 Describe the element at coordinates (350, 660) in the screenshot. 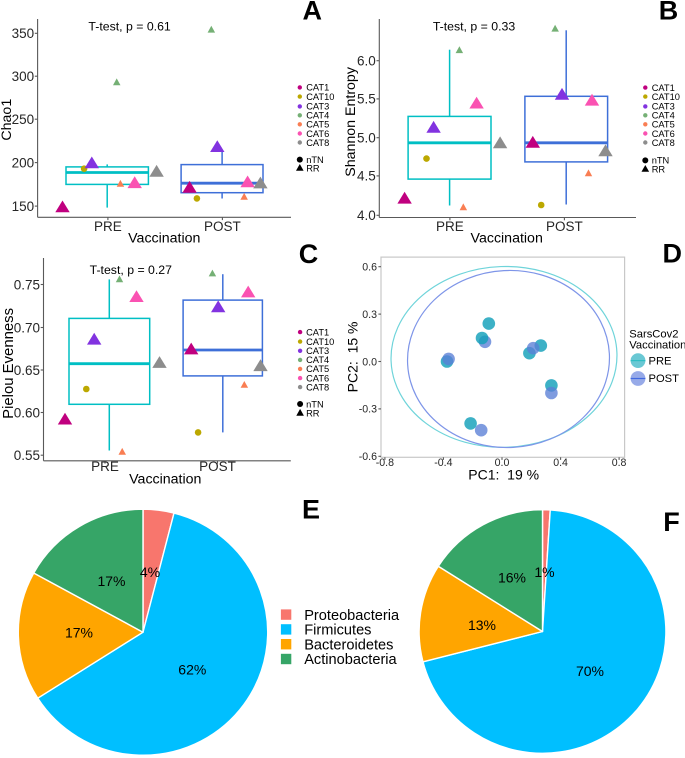

I see `svg-text: Actinobacteria` at that location.